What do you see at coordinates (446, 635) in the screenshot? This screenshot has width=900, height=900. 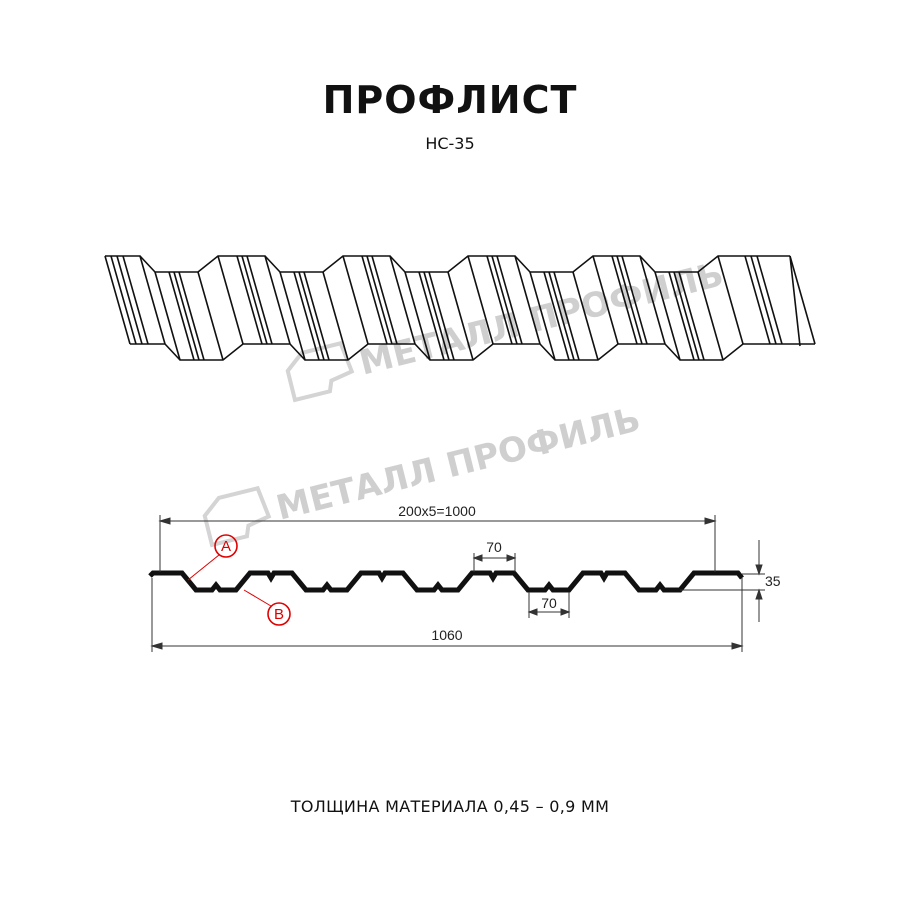 I see `dimension-full-width: 1060` at bounding box center [446, 635].